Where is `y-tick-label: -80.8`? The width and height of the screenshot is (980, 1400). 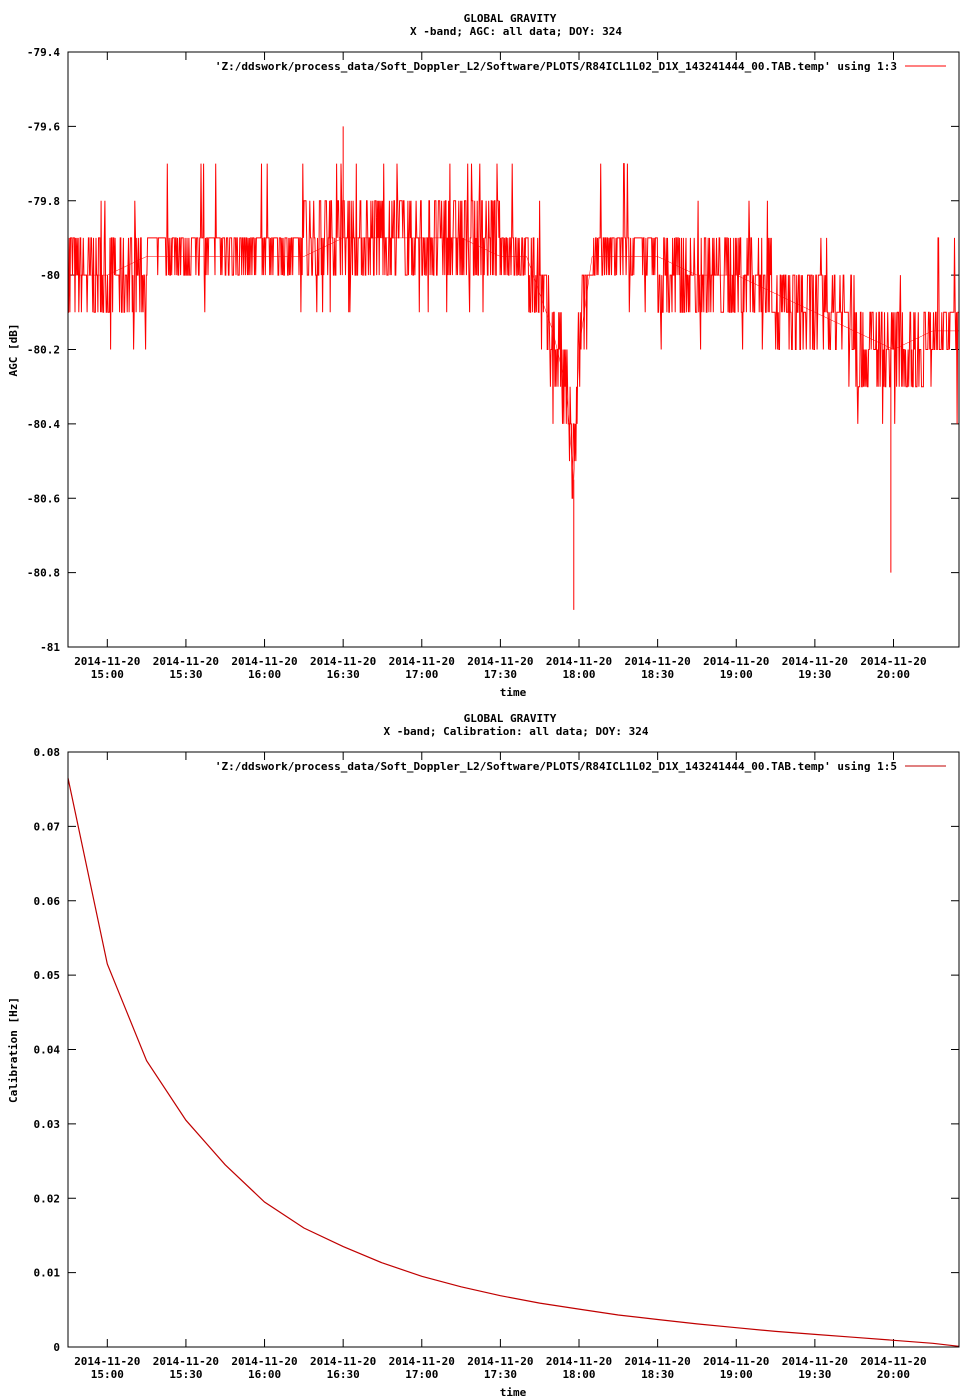
y-tick-label: -80.8 is located at coordinates (43, 573).